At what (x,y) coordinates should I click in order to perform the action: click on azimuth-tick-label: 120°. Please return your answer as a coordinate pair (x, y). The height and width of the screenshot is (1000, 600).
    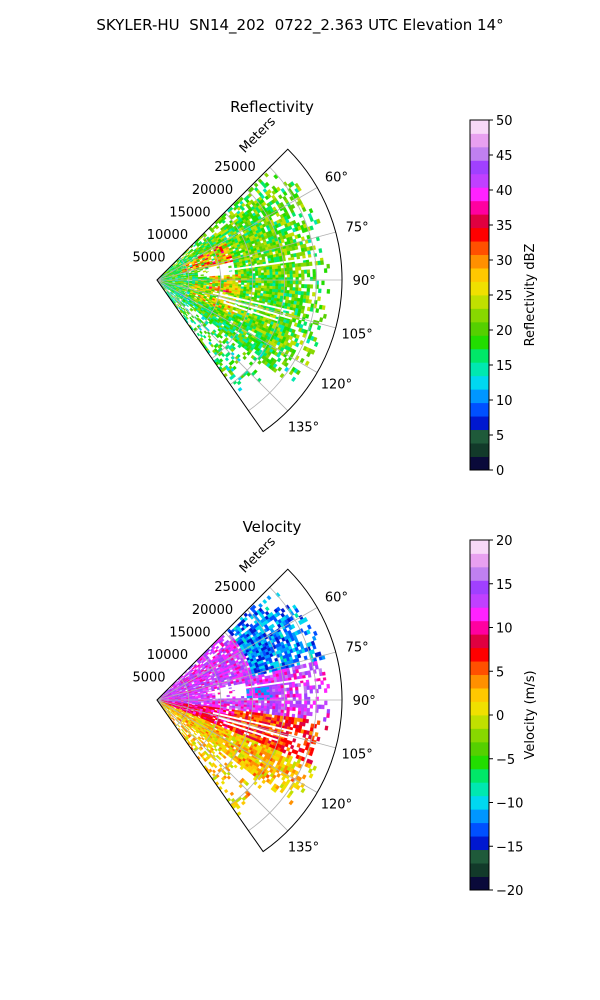
    Looking at the image, I should click on (336, 385).